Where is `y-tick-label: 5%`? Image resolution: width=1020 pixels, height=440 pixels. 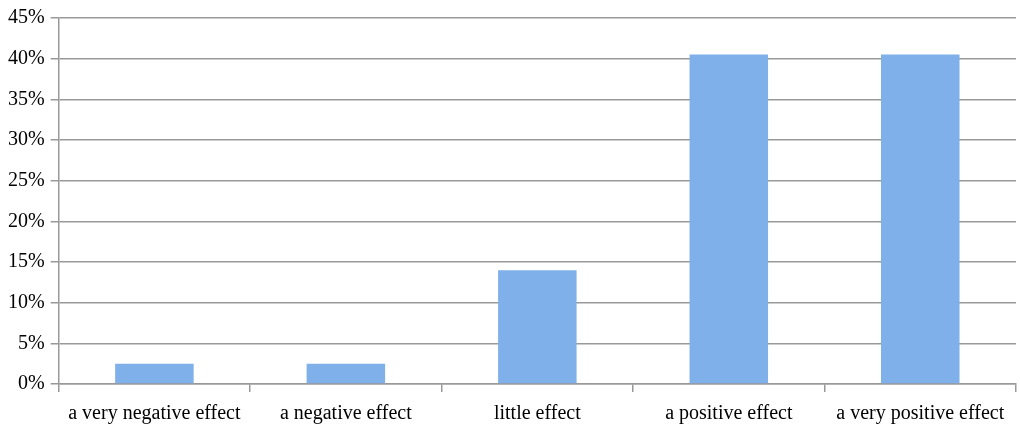 y-tick-label: 5% is located at coordinates (31, 341).